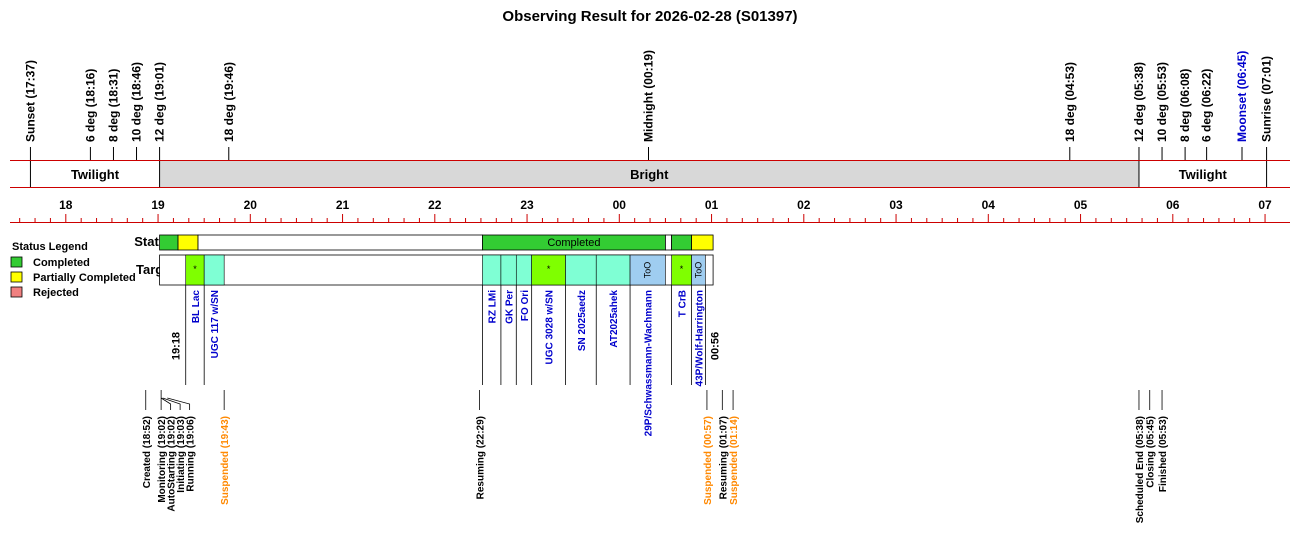 The image size is (1300, 560). I want to click on hour-label: 22, so click(435, 205).